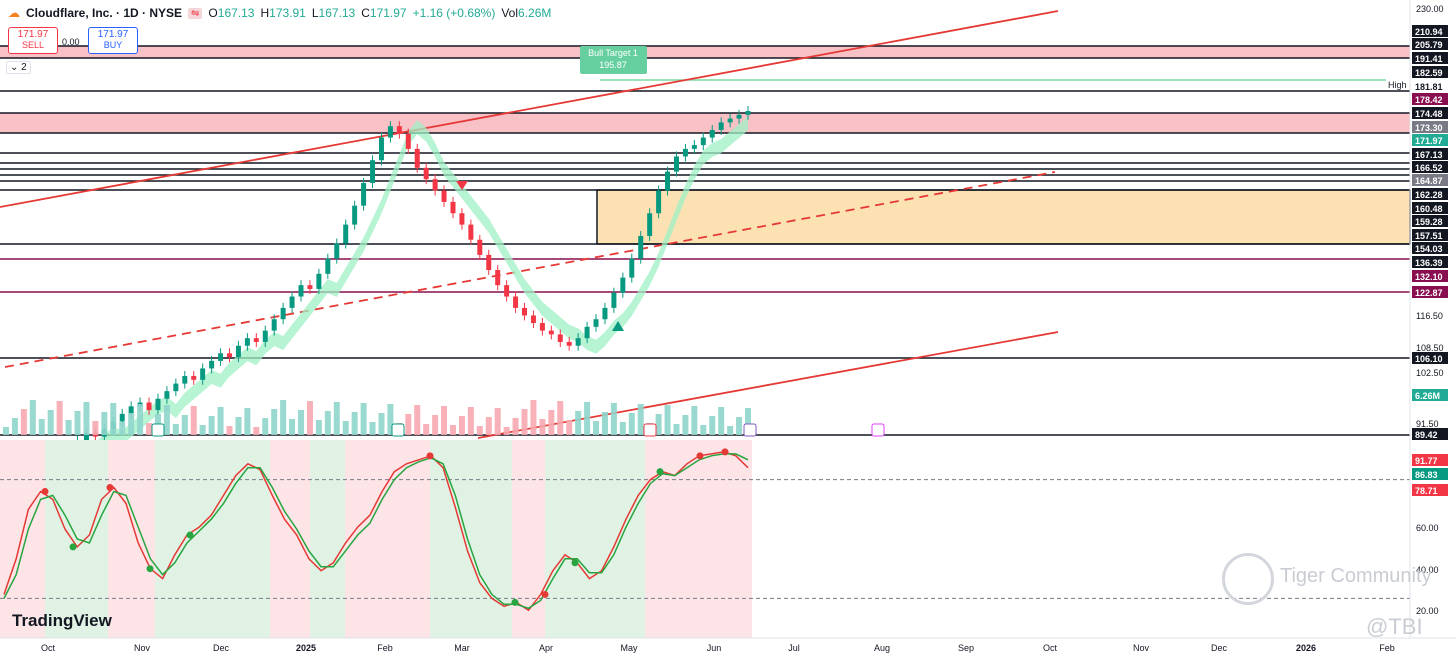 This screenshot has height=659, width=1456. I want to click on chart-type-icon: ⇋, so click(195, 13).